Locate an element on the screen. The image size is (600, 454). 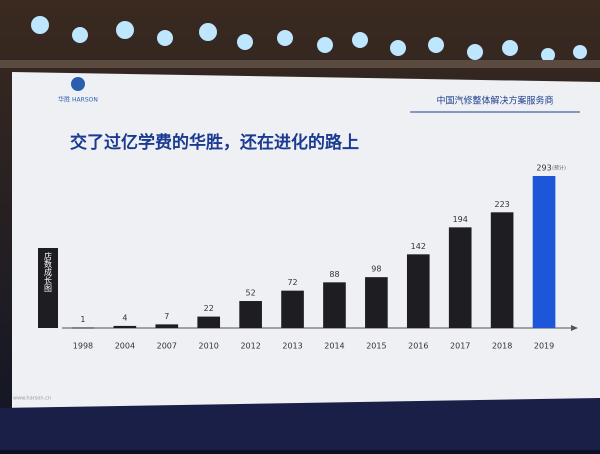
value-label: 4 is located at coordinates (124, 317).